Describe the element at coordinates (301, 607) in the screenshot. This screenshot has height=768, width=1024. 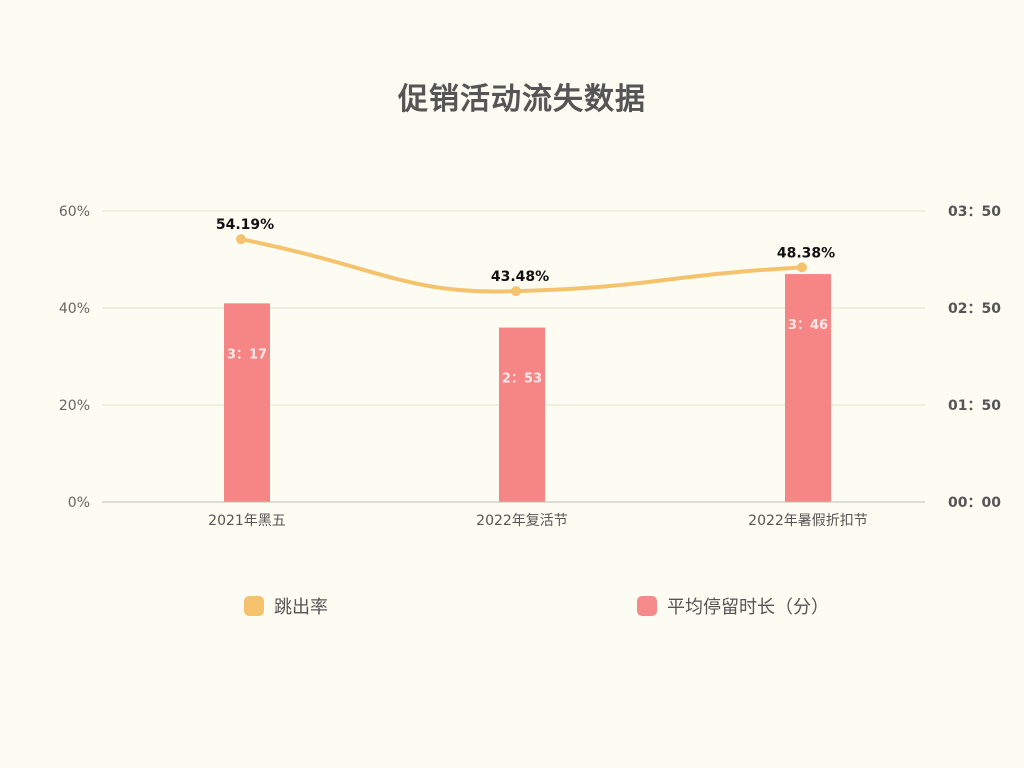
I see `legend-label-bounce-rate: 跳出率` at that location.